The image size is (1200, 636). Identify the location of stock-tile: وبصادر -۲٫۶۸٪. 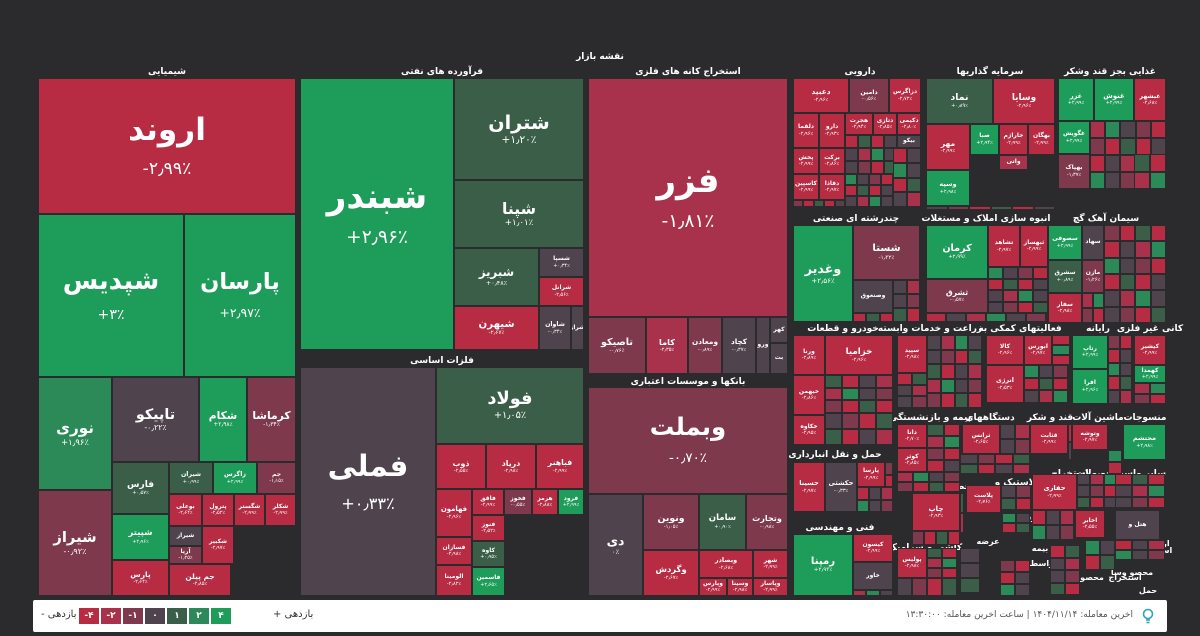
(726, 564).